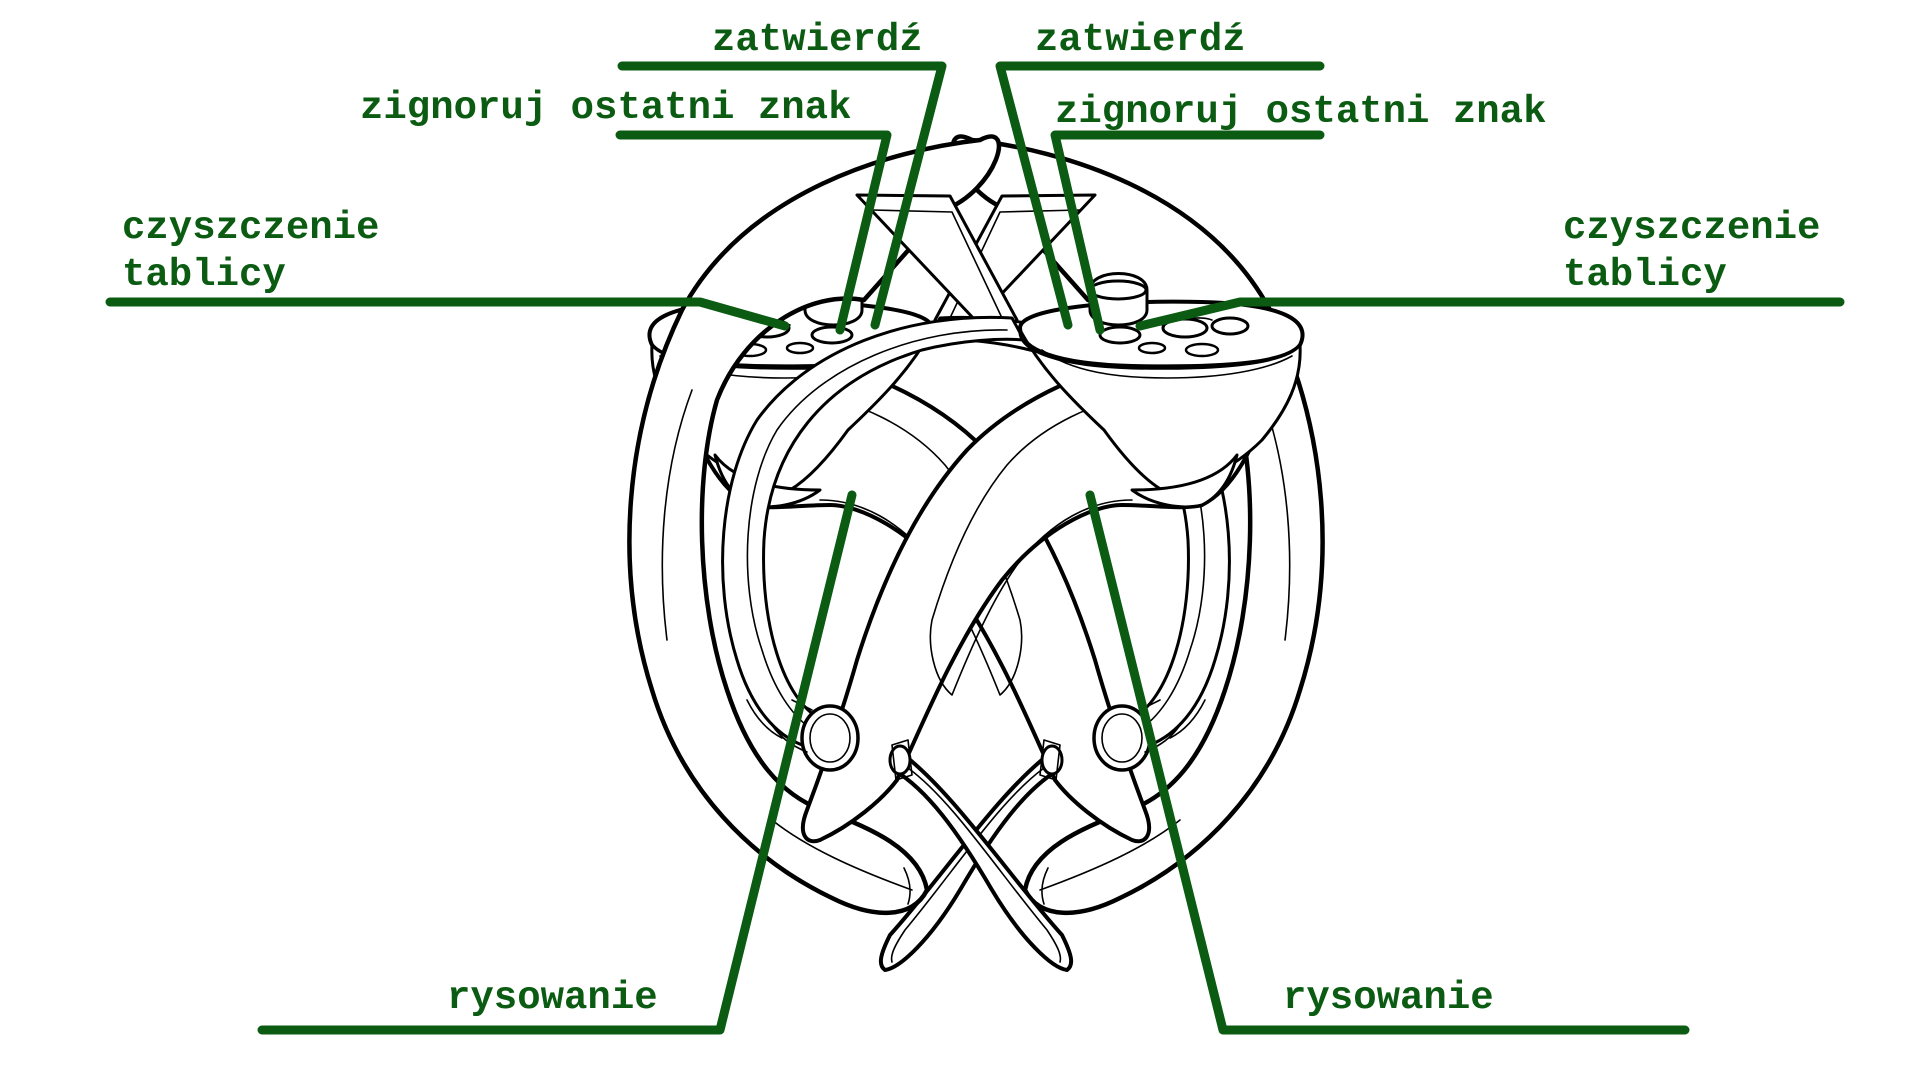 This screenshot has width=1920, height=1080. Describe the element at coordinates (1490, 314) in the screenshot. I see `leader-clear-right` at that location.